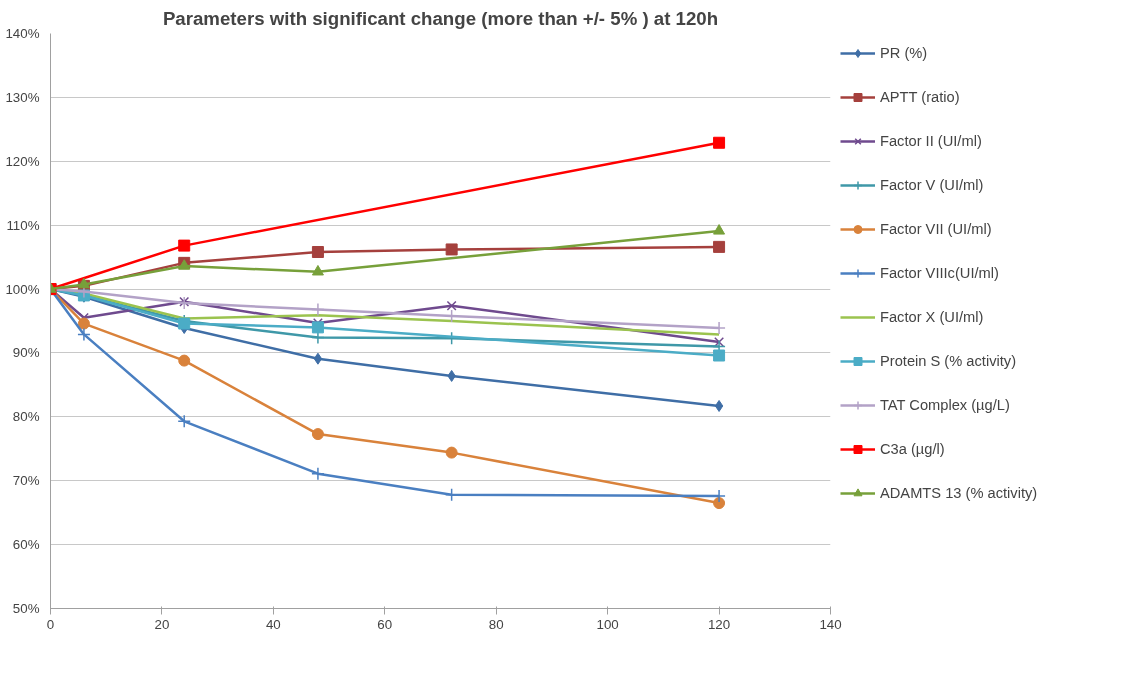 Image resolution: width=1124 pixels, height=692 pixels. I want to click on legend-label: Factor VIIIc(UI/ml), so click(939, 273).